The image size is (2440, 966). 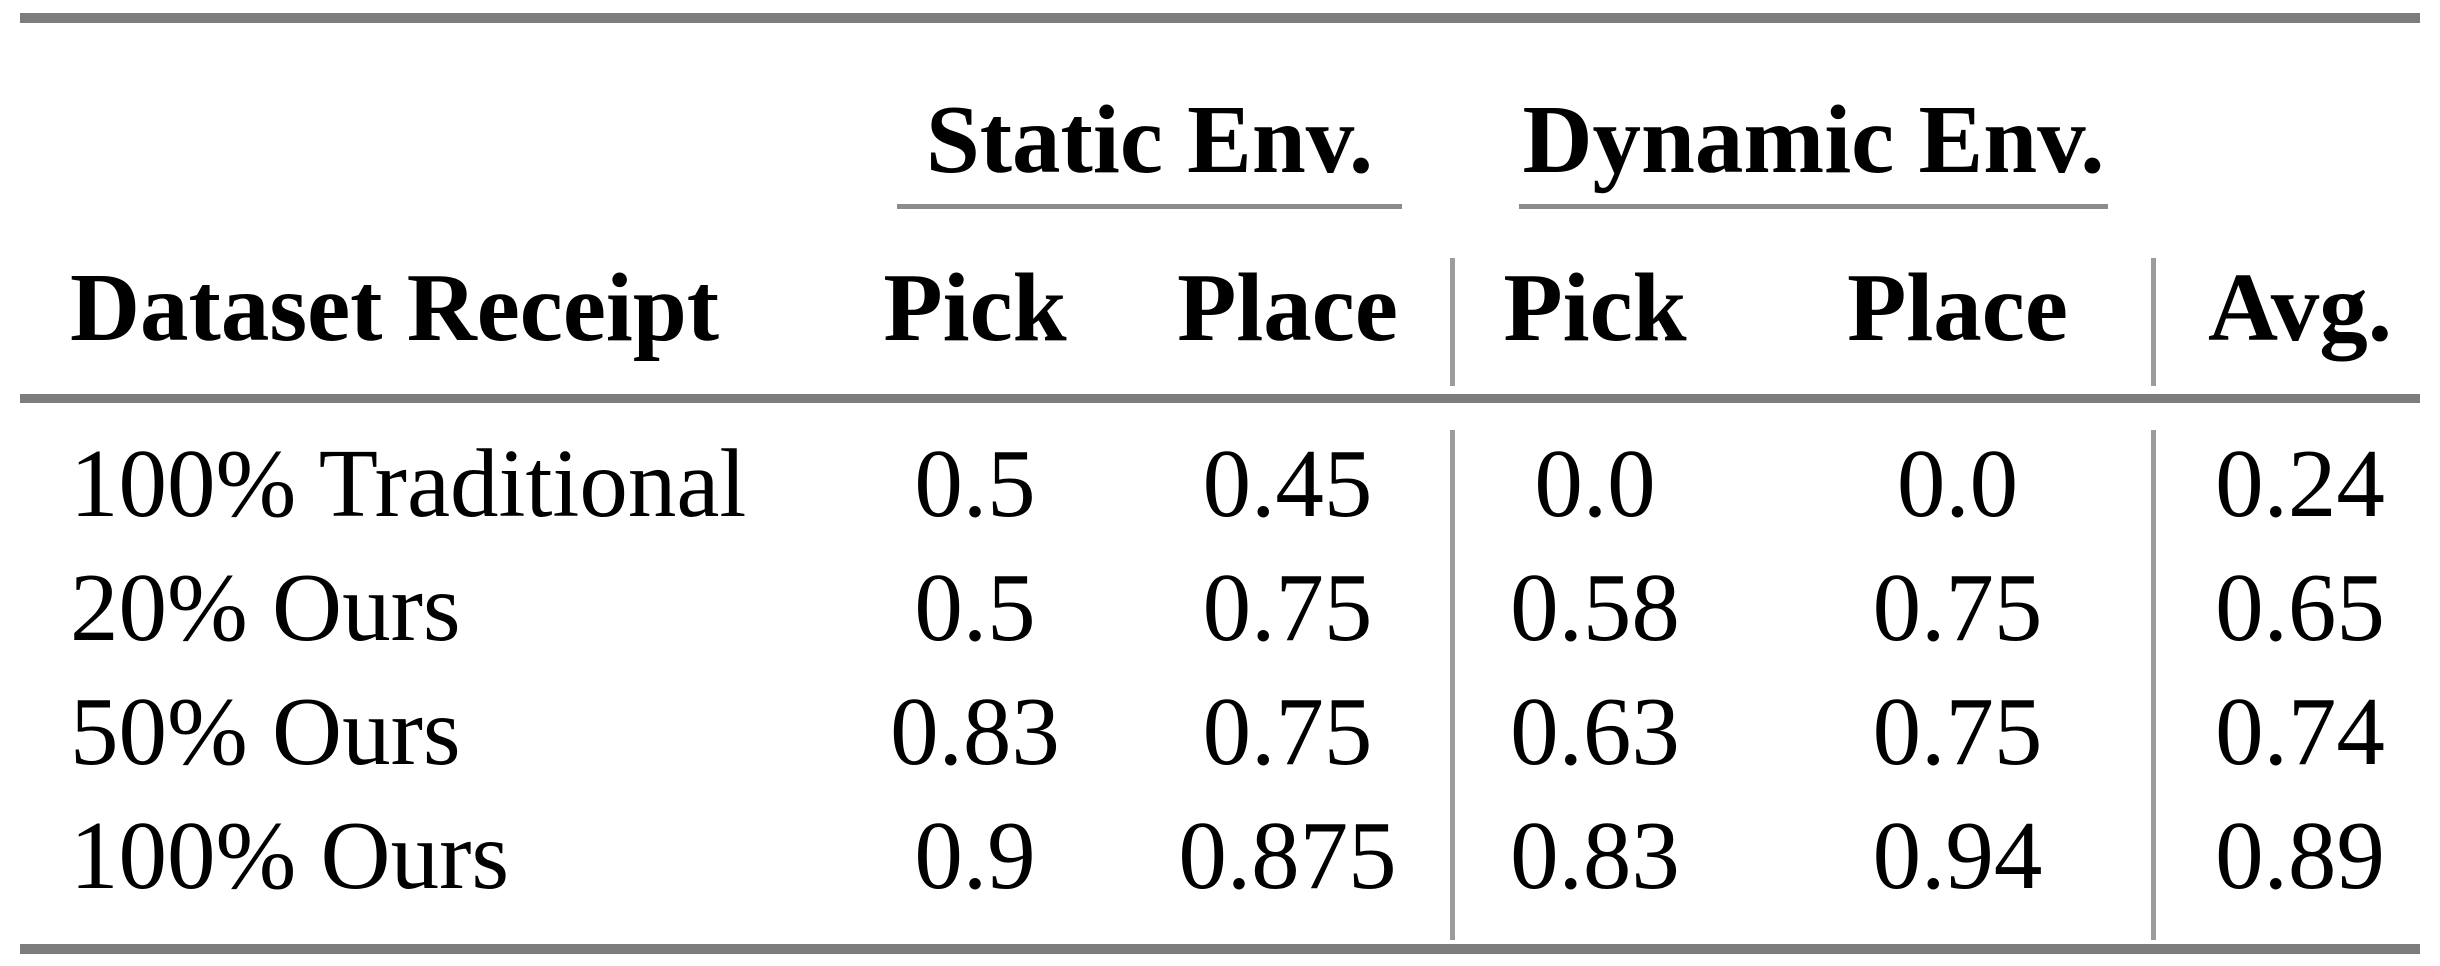 I want to click on cell-dynamic-pick: 0.63, so click(x=1595, y=731).